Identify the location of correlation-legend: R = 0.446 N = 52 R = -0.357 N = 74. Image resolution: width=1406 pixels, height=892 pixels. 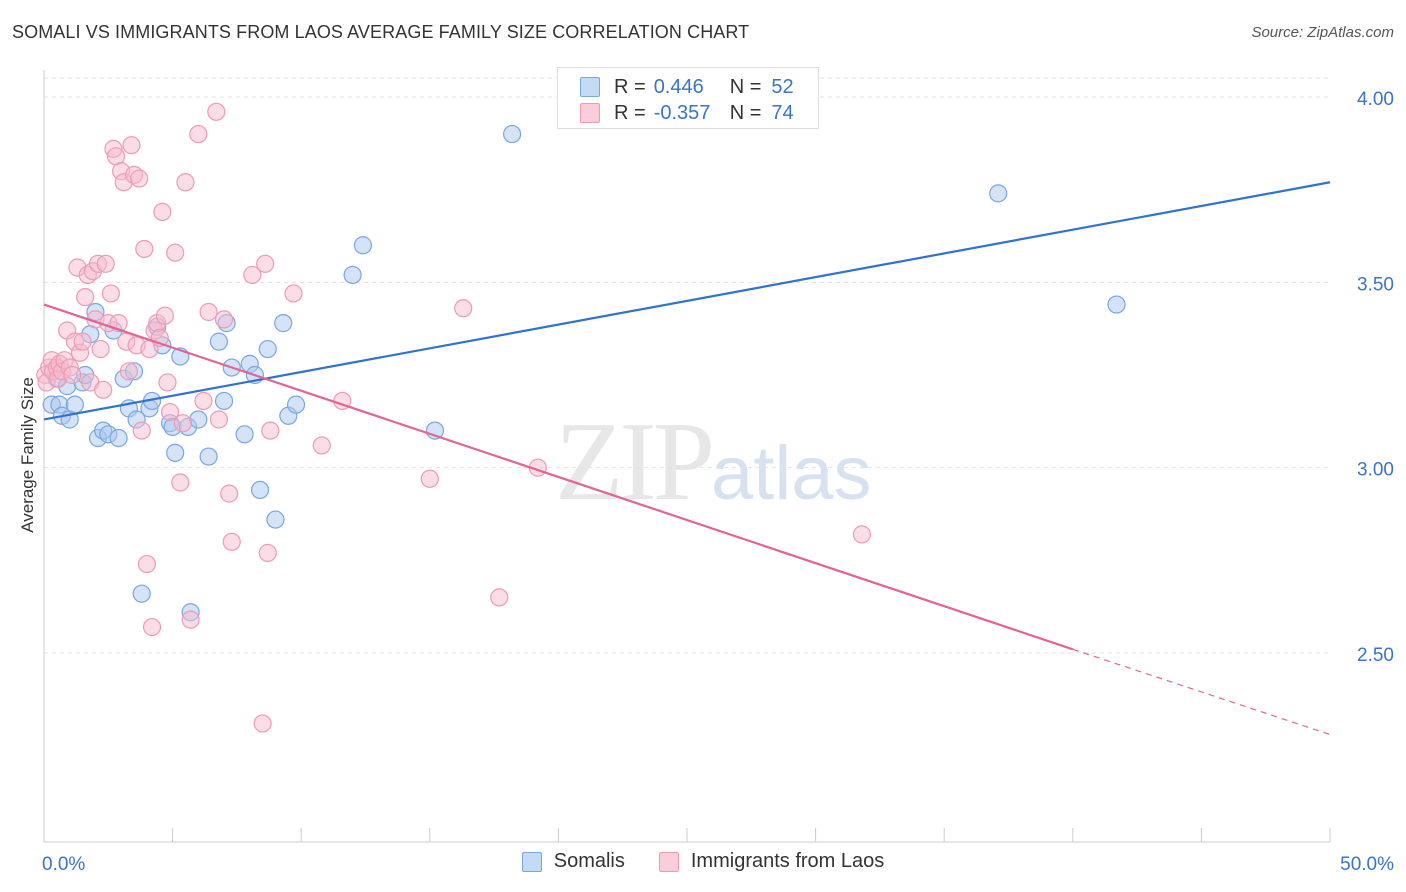
(688, 98).